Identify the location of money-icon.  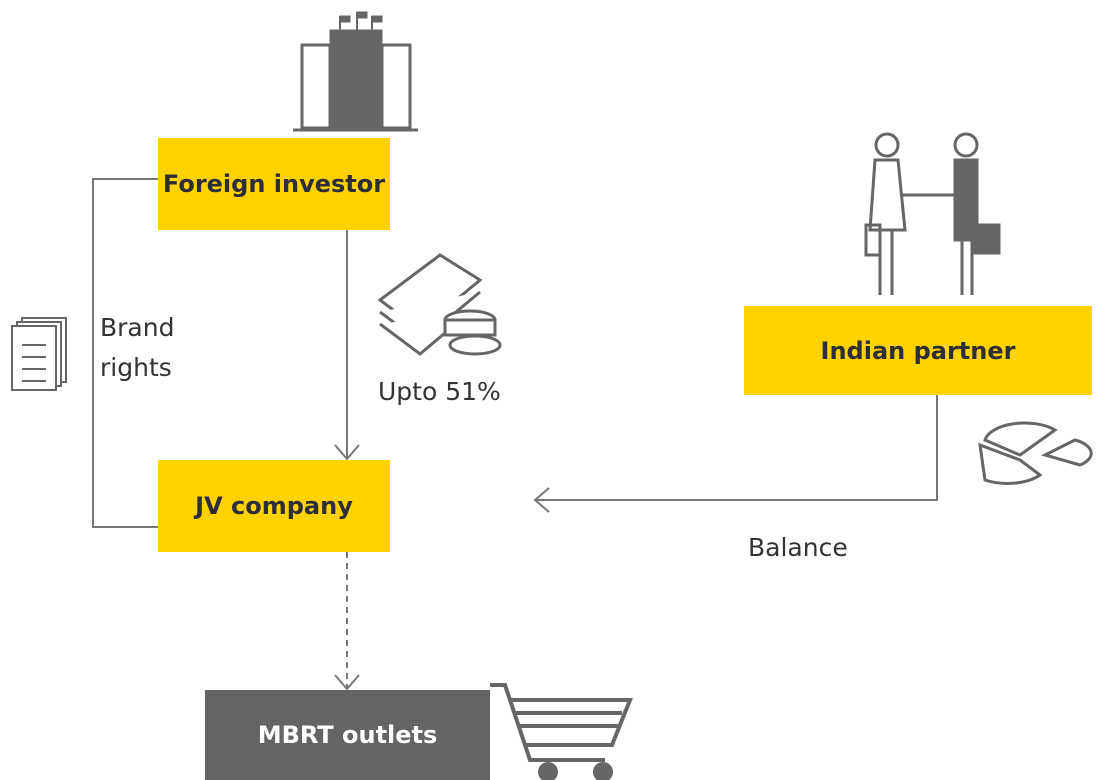
(439, 304).